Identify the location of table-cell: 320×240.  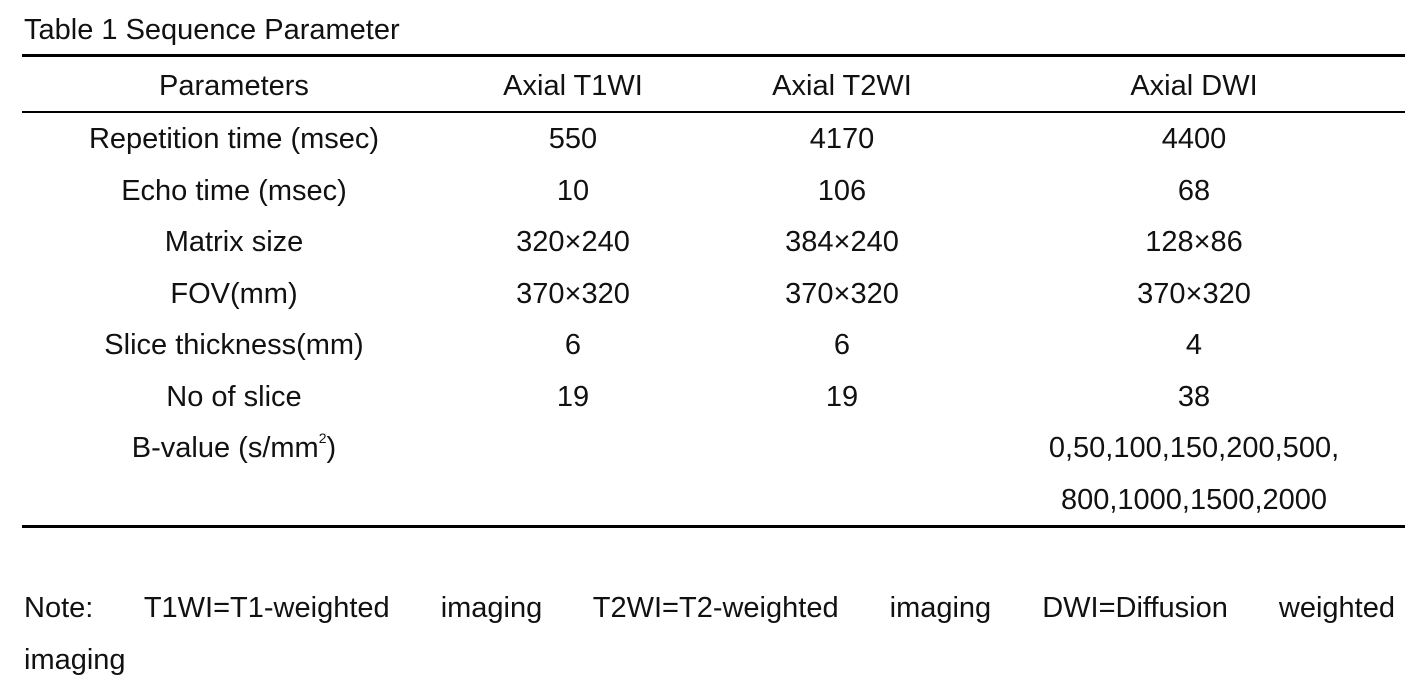
(573, 242).